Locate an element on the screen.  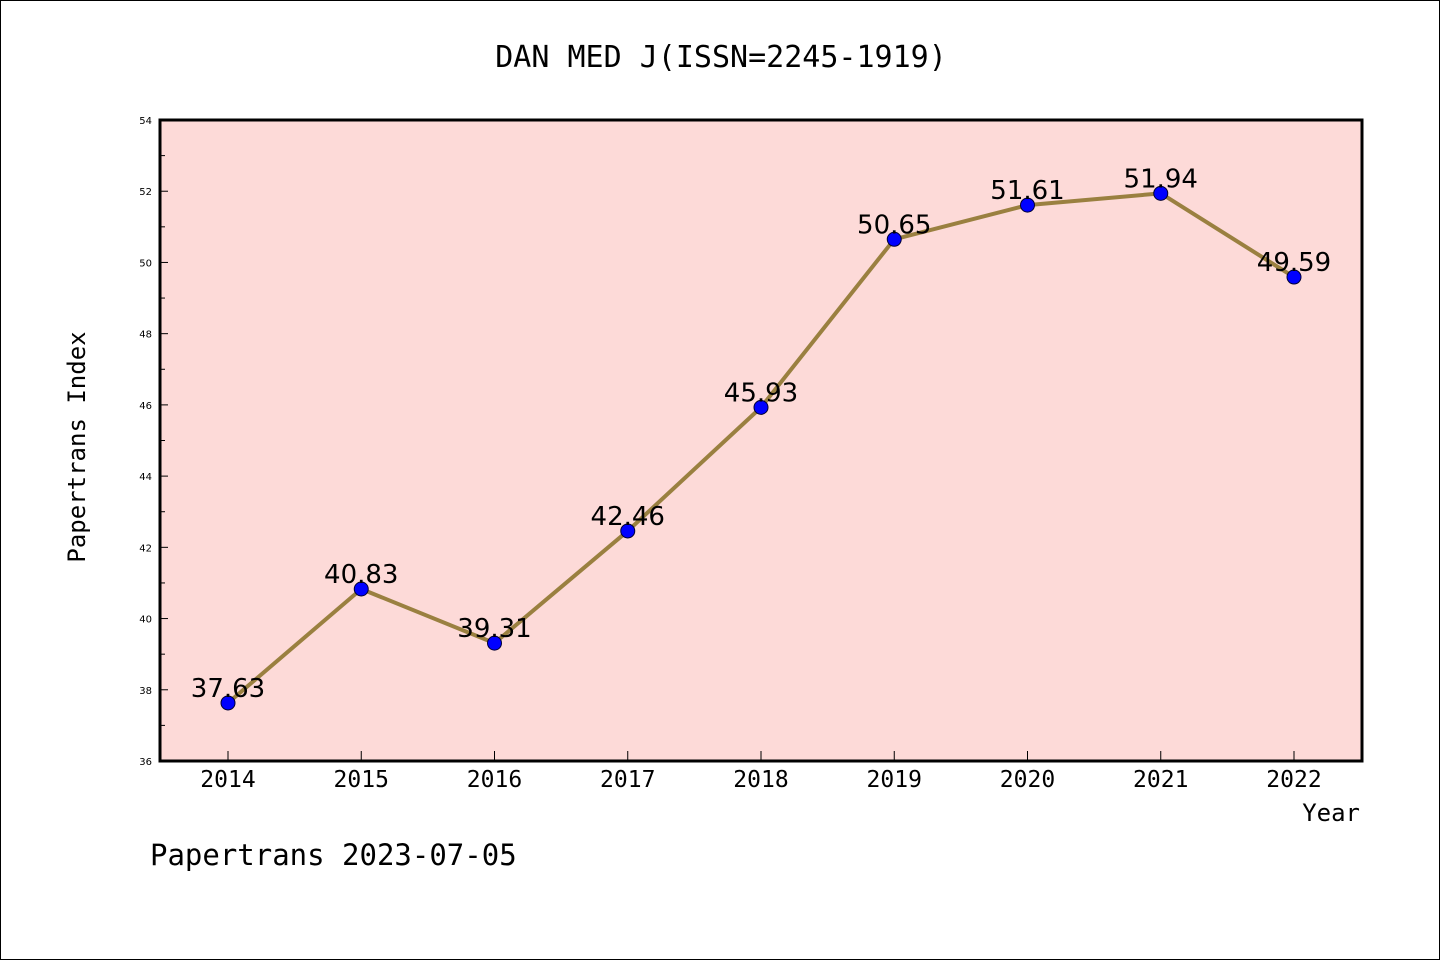
x-tick-label: 2015 is located at coordinates (361, 780).